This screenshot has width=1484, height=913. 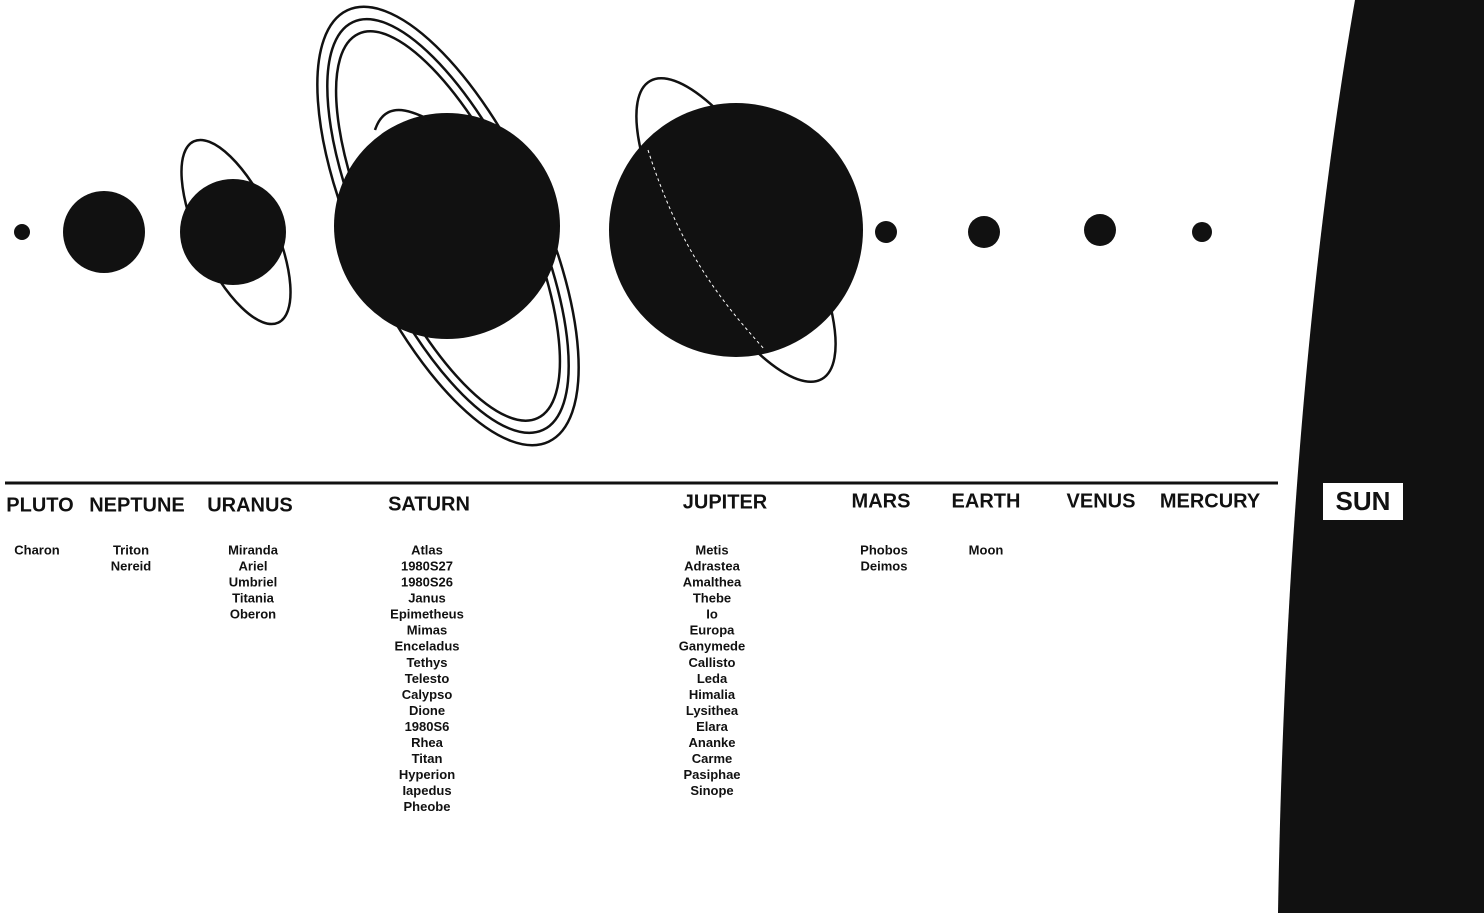 I want to click on moon-label: Iapedus, so click(x=426, y=790).